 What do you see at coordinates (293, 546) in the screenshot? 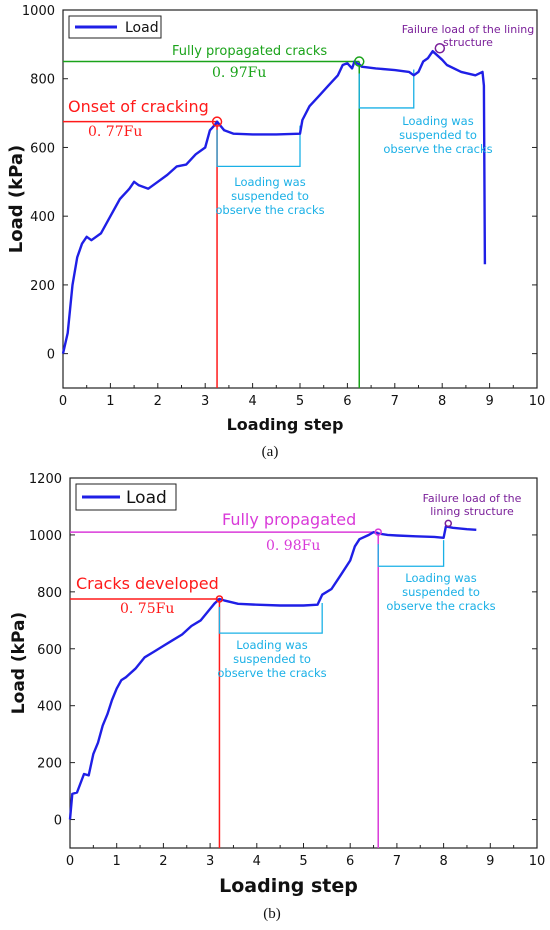
I see `annotation-ratio-full: 0. 98Fu` at bounding box center [293, 546].